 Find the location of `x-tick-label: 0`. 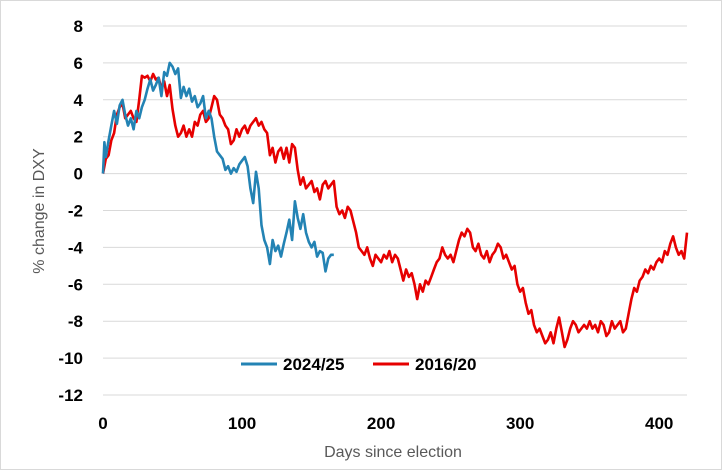

x-tick-label: 0 is located at coordinates (102, 423).